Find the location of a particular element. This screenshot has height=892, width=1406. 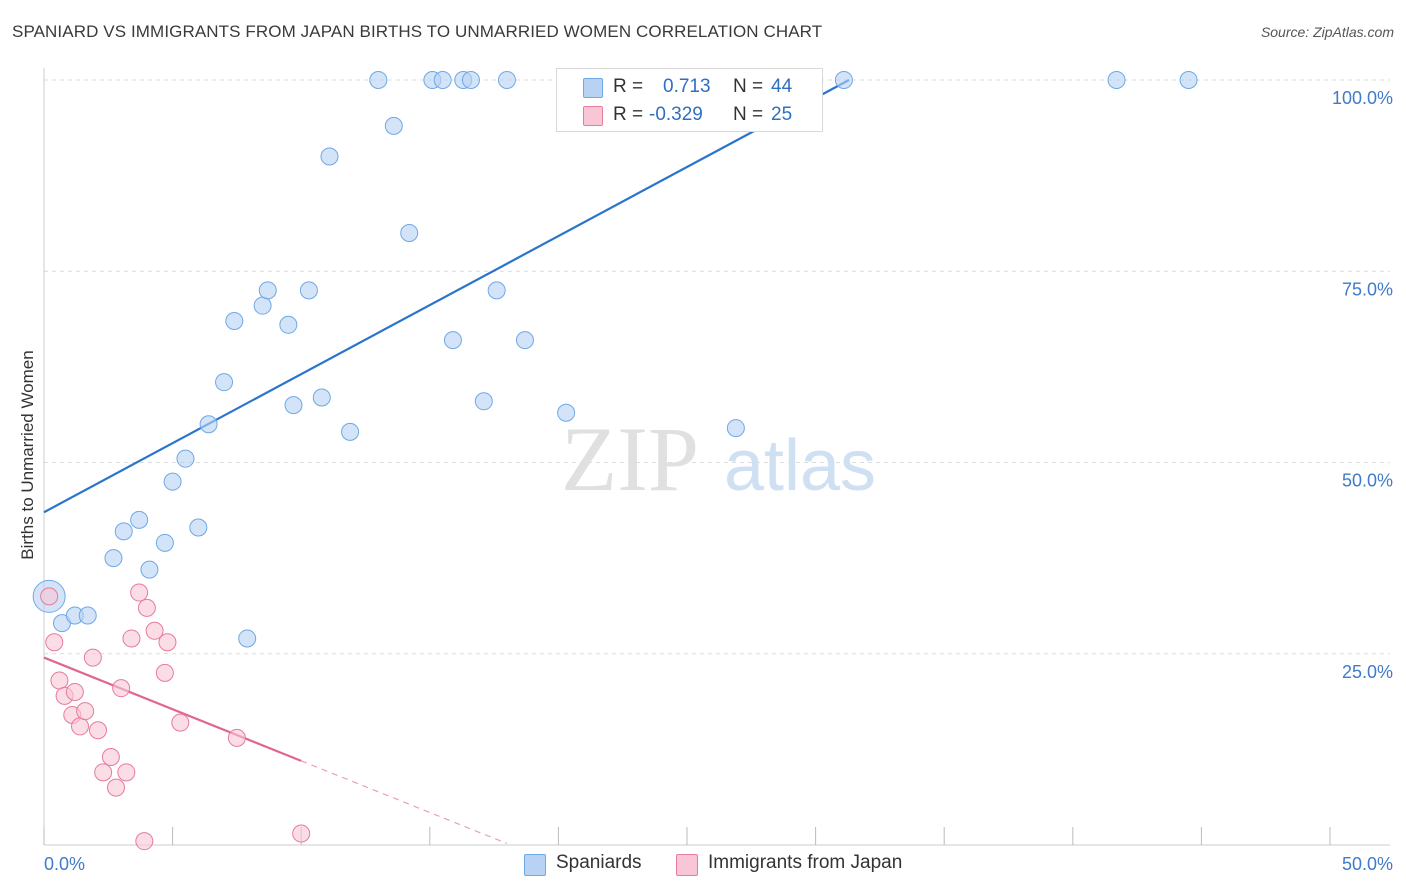

legend-row-spaniards: R = 0.713 N = 44 is located at coordinates (689, 87).